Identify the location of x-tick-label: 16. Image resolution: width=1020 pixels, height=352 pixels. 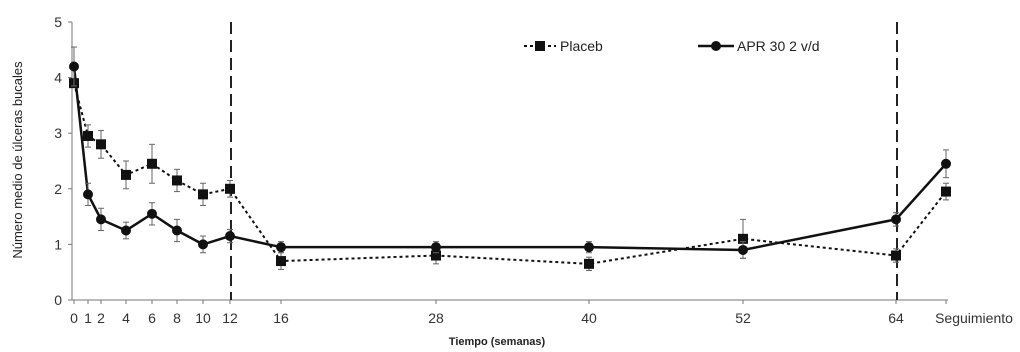
(281, 318).